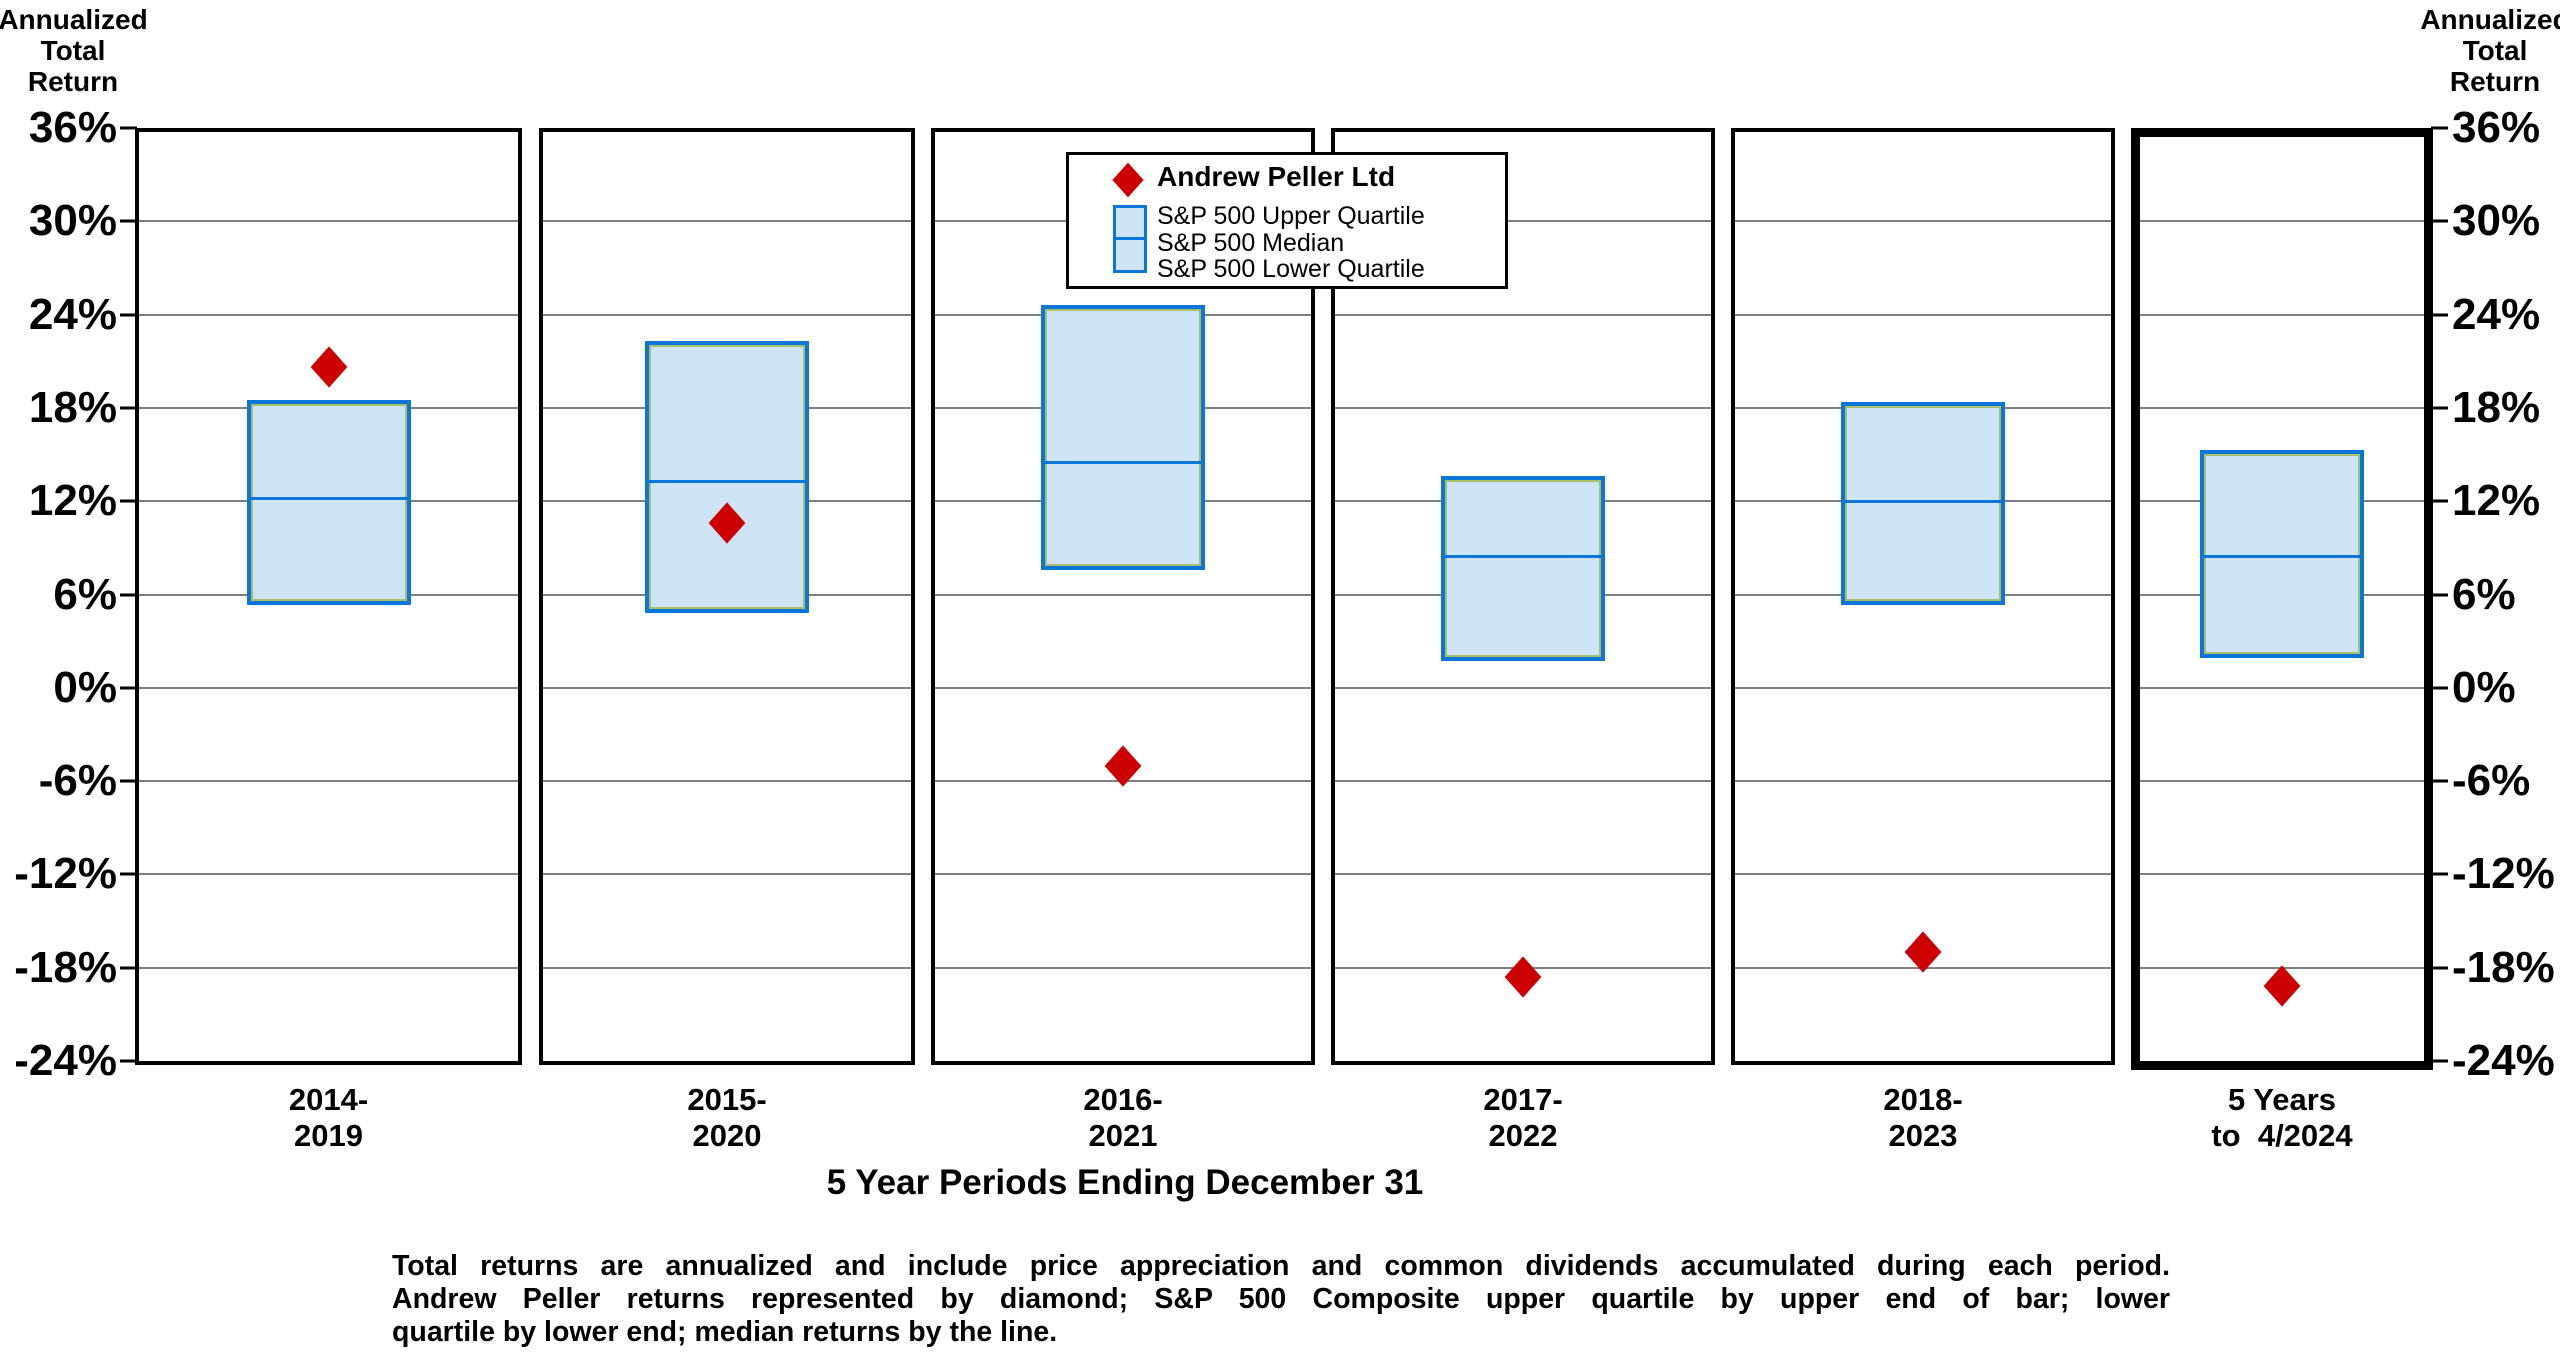 This screenshot has height=1367, width=2560. Describe the element at coordinates (727, 1099) in the screenshot. I see `x-axis-period-label-line1: 2015-` at that location.